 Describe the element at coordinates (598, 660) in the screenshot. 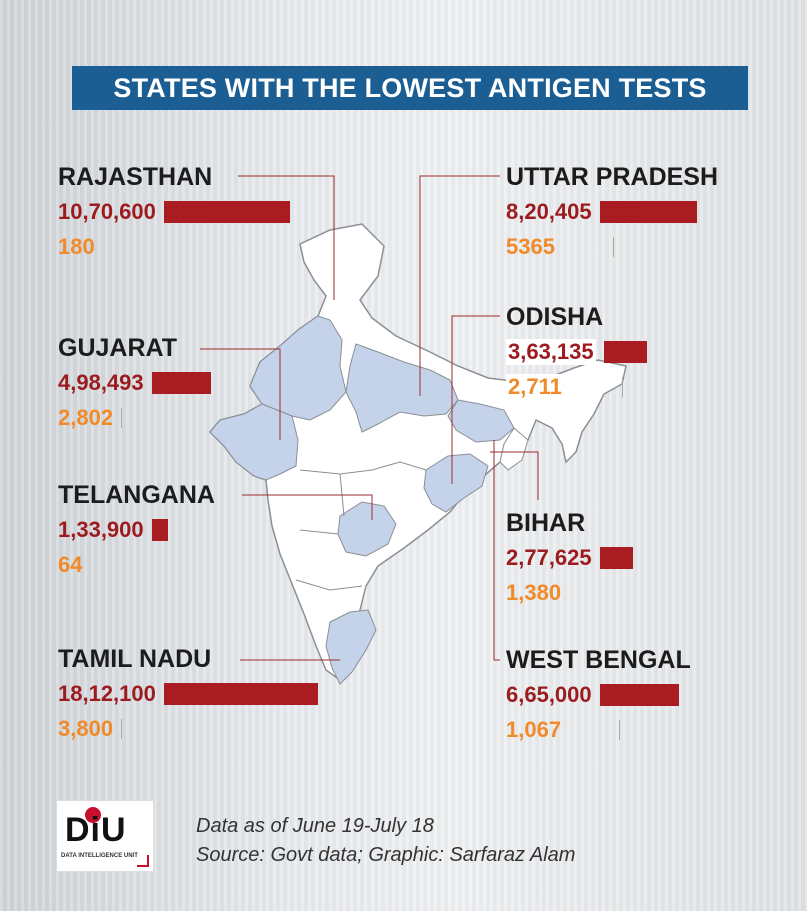

I see `state-name: WEST BENGAL` at that location.